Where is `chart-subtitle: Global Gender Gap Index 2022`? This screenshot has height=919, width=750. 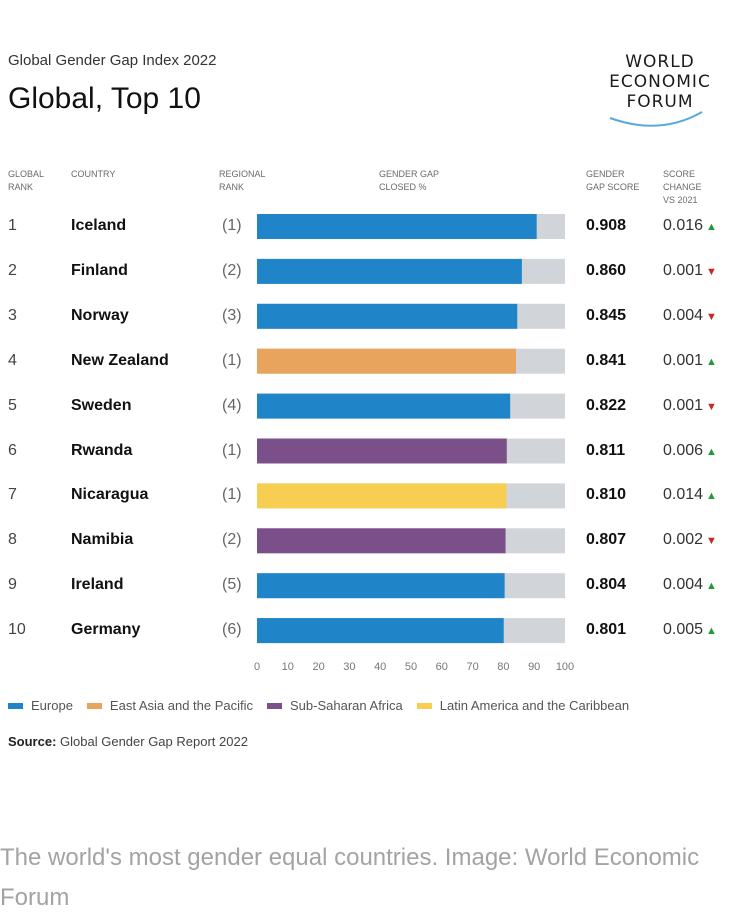 chart-subtitle: Global Gender Gap Index 2022 is located at coordinates (112, 60).